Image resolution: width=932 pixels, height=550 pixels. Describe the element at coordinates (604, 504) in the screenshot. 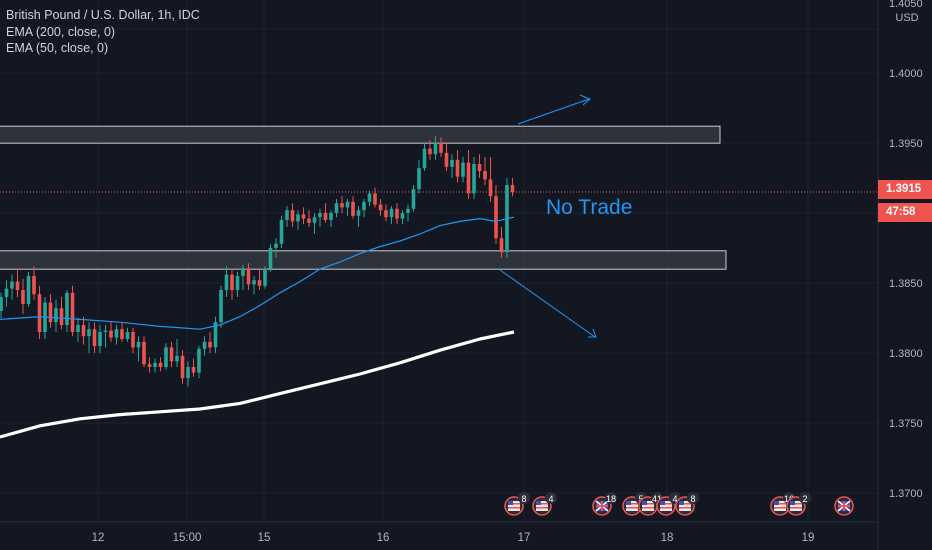

I see `uk-flag-icon: 18` at that location.